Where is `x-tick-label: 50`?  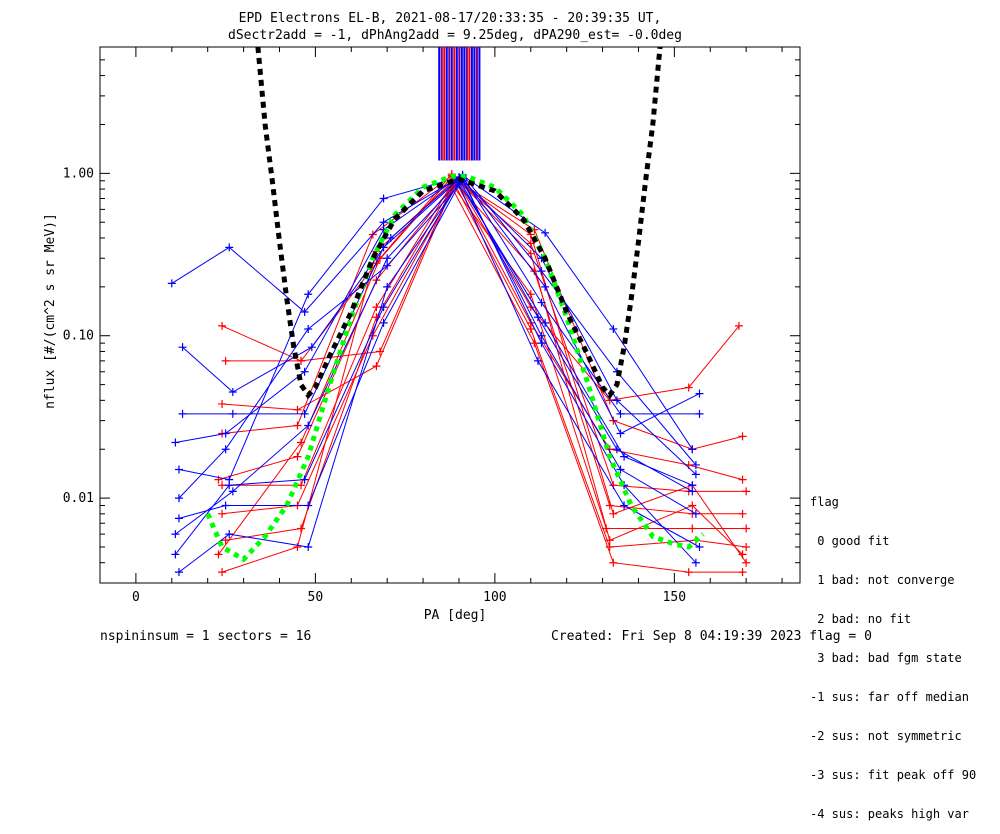 x-tick-label: 50 is located at coordinates (316, 597).